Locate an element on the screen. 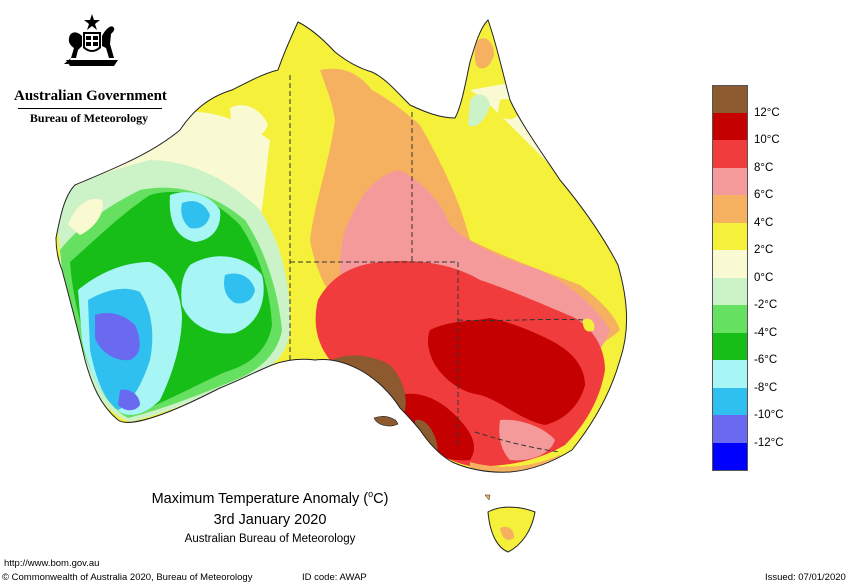 The height and width of the screenshot is (583, 850). map-source: Australian Bureau of Meteorology is located at coordinates (270, 538).